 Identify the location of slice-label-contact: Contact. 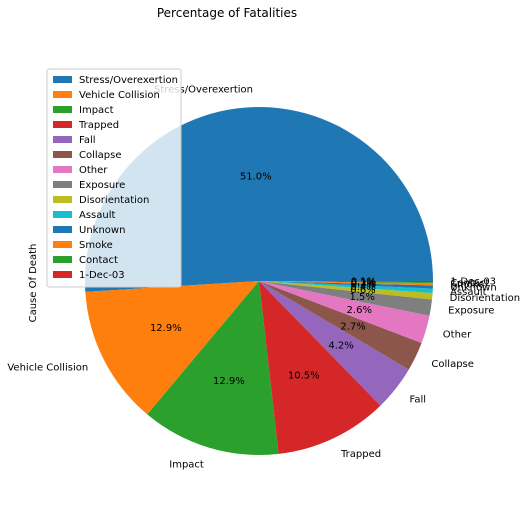
(469, 283).